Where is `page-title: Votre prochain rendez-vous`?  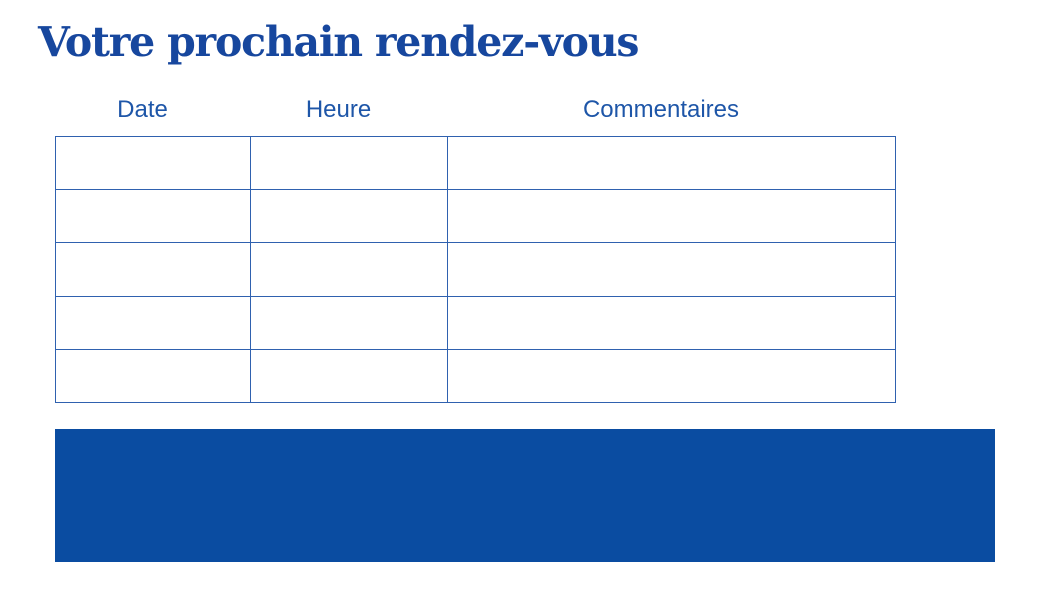
page-title: Votre prochain rendez-vous is located at coordinates (339, 42).